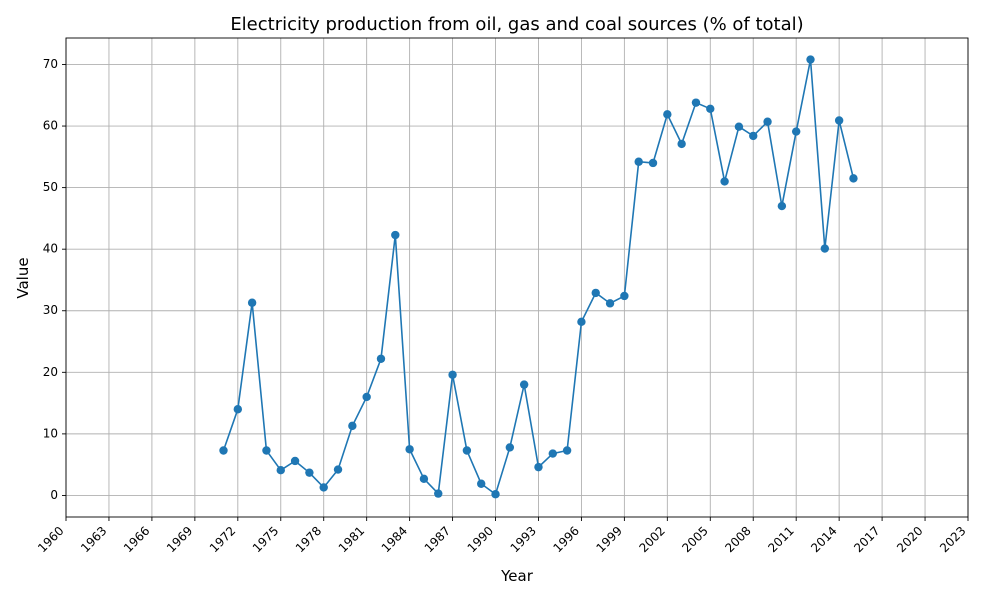  I want to click on x-tick-label: 1960, so click(50, 539).